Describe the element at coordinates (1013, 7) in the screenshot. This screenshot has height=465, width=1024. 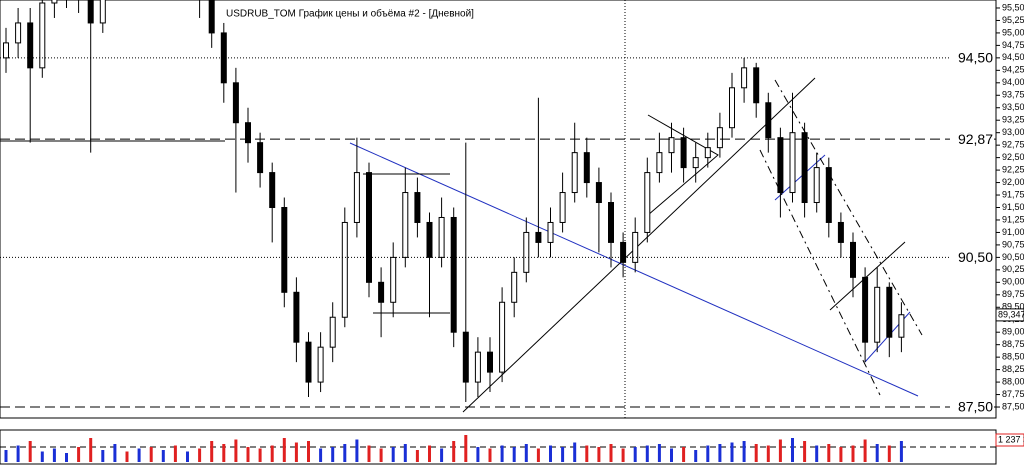
I see `y-tick-label: 95,50` at that location.